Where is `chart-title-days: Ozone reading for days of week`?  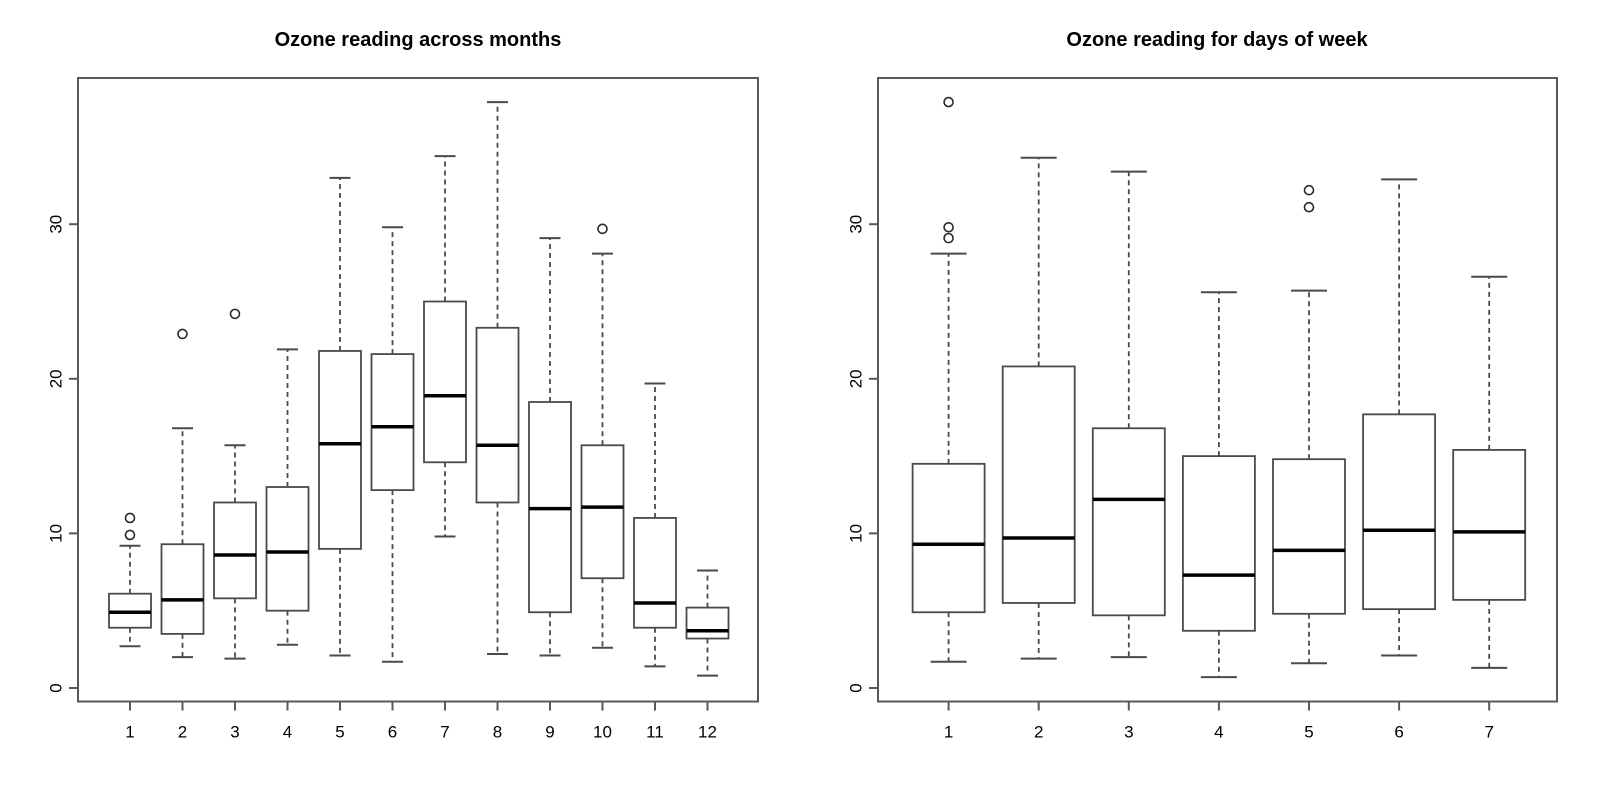 chart-title-days: Ozone reading for days of week is located at coordinates (1217, 40).